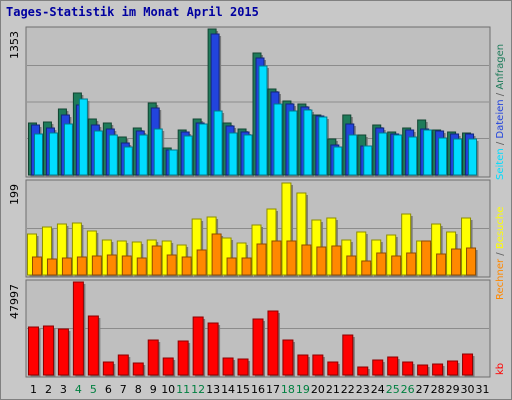 The image size is (512, 400). What do you see at coordinates (14, 194) in the screenshot?
I see `ymax-label-visits: 199` at bounding box center [14, 194].